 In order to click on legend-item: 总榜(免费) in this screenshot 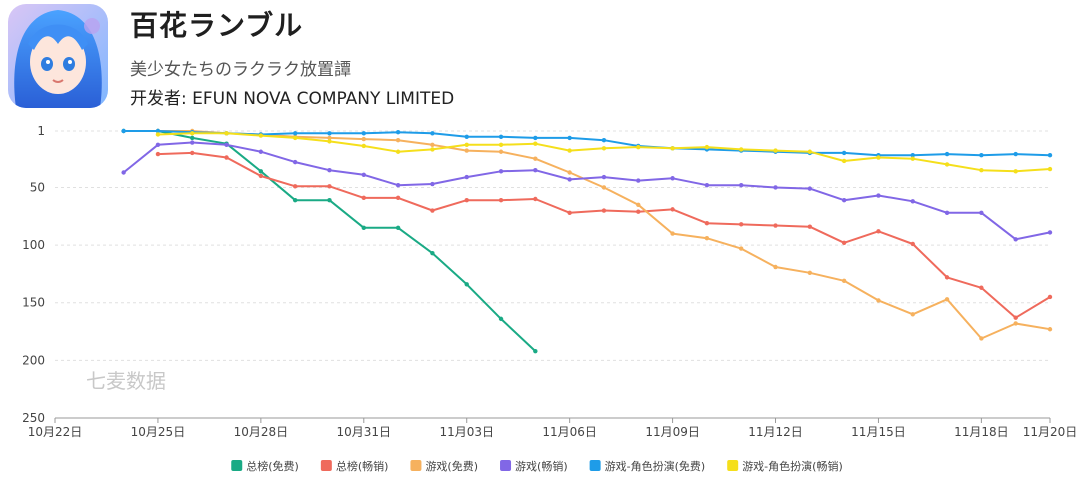, I will do `click(265, 466)`.